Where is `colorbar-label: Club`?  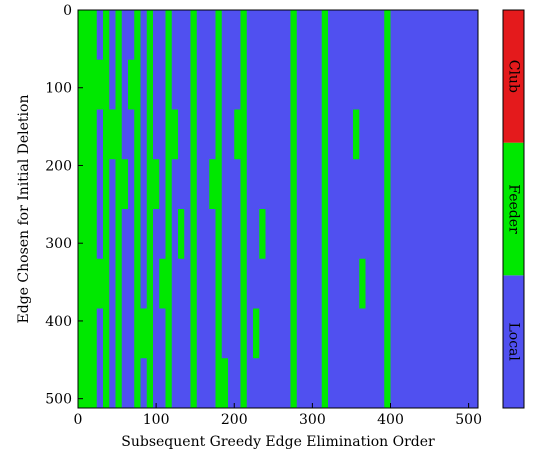
colorbar-label: Club is located at coordinates (514, 76).